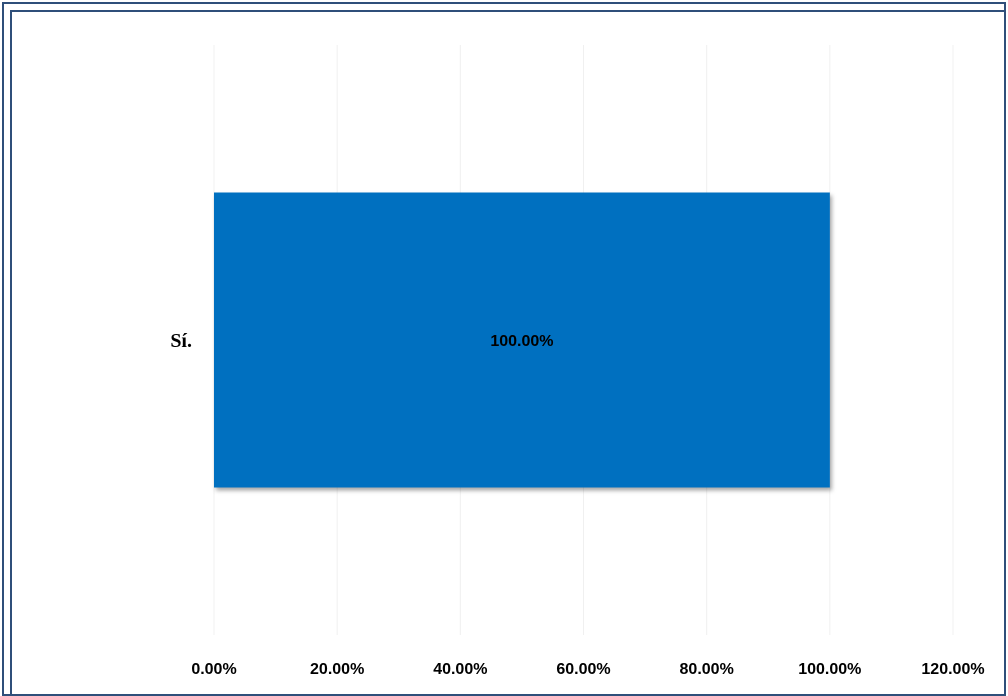  I want to click on category-label-0: Sí., so click(181, 341).